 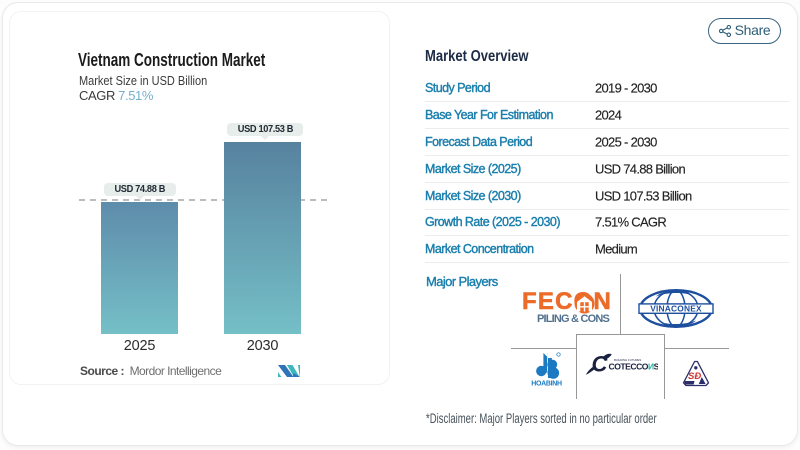 What do you see at coordinates (676, 308) in the screenshot?
I see `svg-text: VINACONEX` at bounding box center [676, 308].